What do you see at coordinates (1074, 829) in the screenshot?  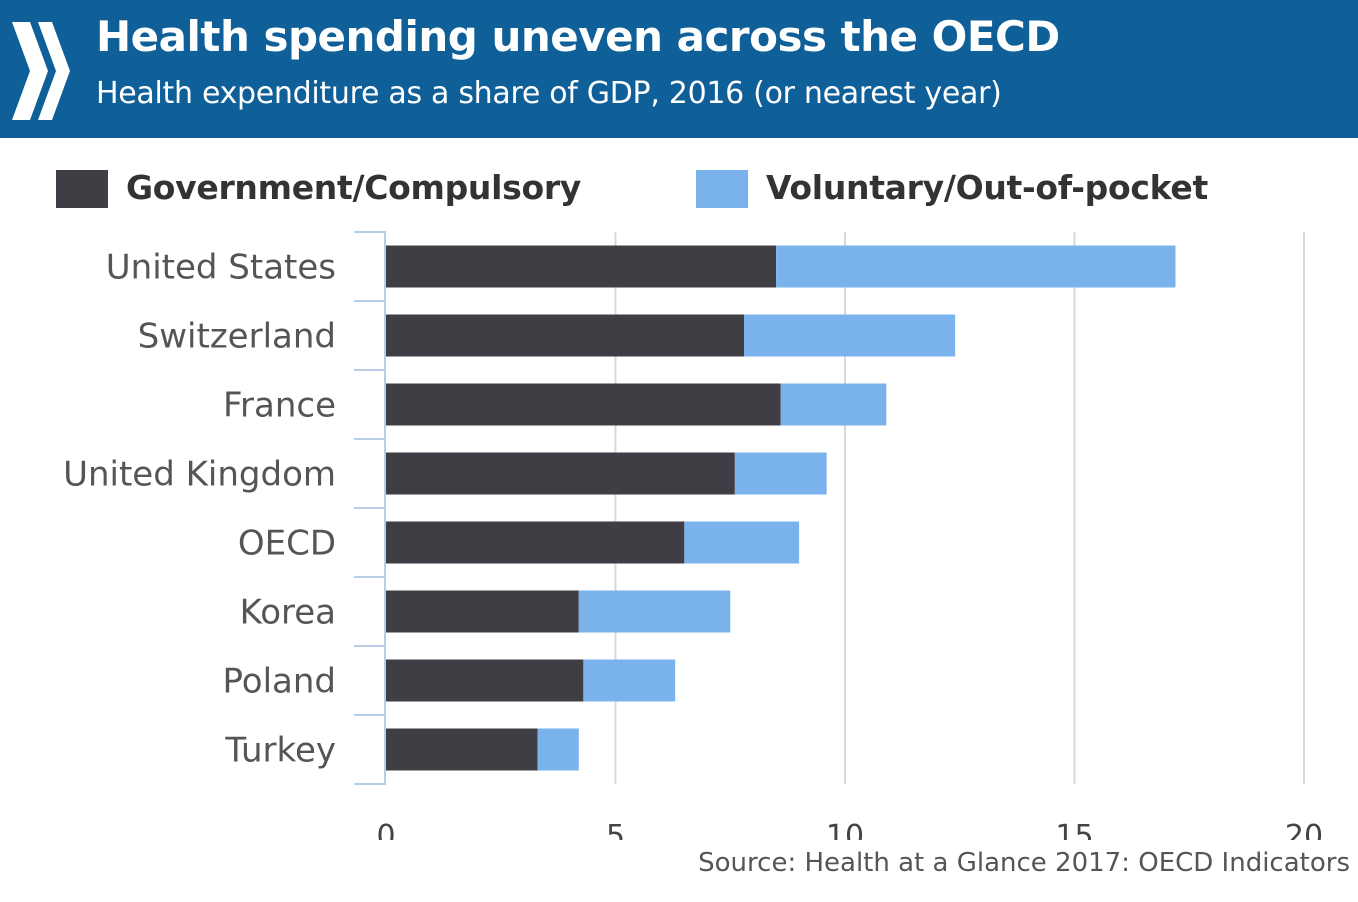 I see `x-tick-label: 15` at bounding box center [1074, 829].